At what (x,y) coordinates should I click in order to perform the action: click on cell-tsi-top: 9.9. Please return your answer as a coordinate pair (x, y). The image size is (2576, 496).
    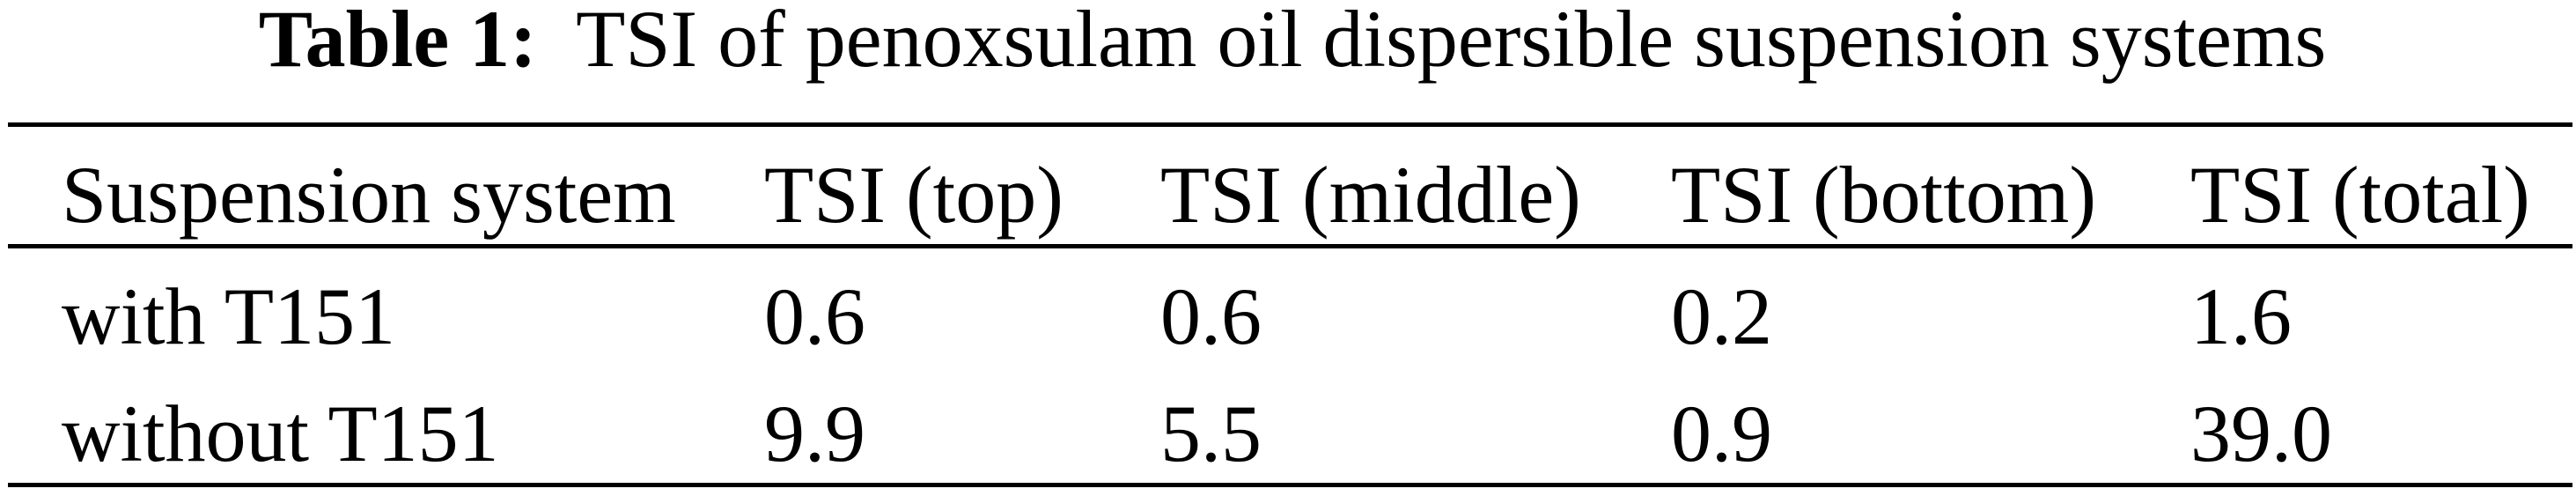
    Looking at the image, I should click on (815, 433).